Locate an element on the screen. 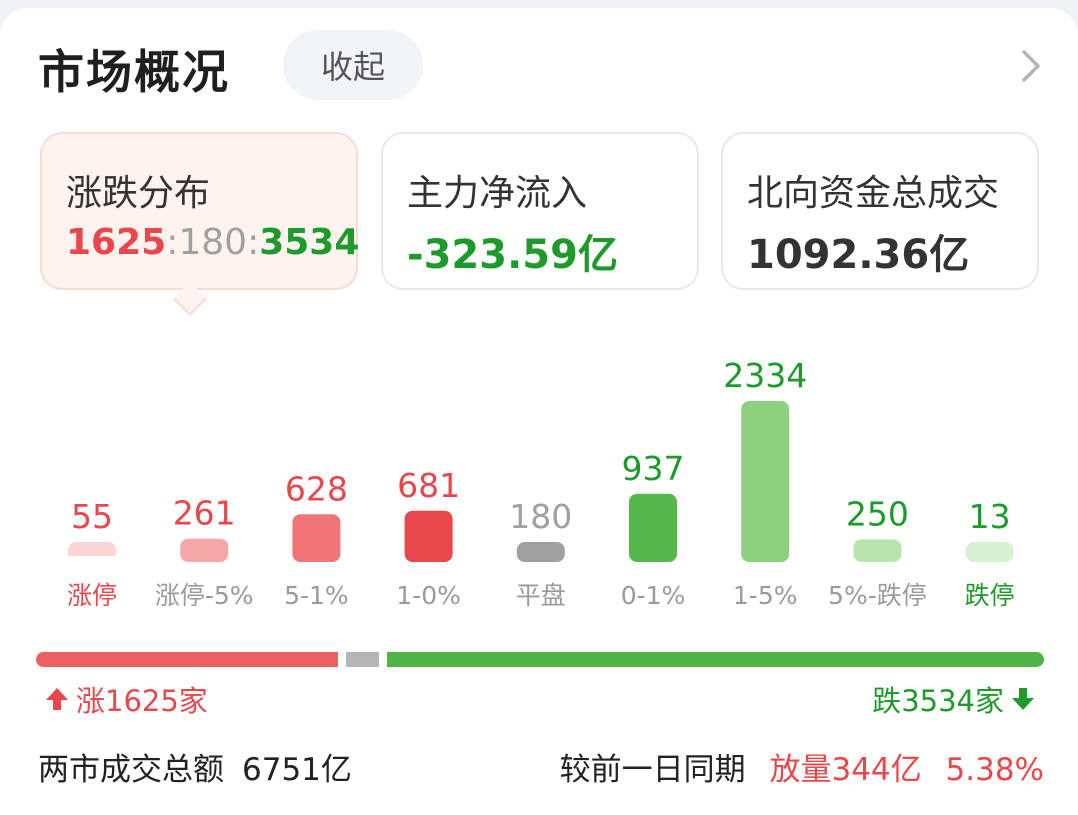 The image size is (1078, 815). down-summary-text: 跌3534家 is located at coordinates (938, 701).